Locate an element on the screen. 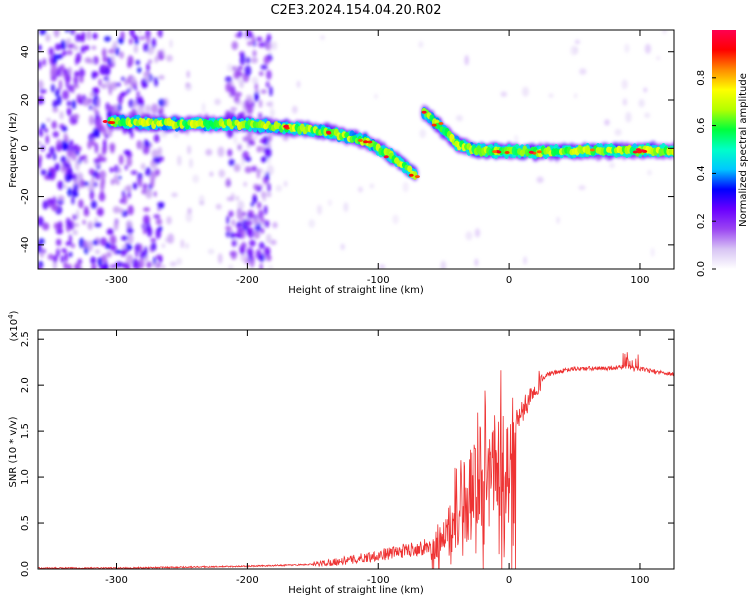 The height and width of the screenshot is (604, 750). y-tick-label: 2.5 is located at coordinates (25, 339).